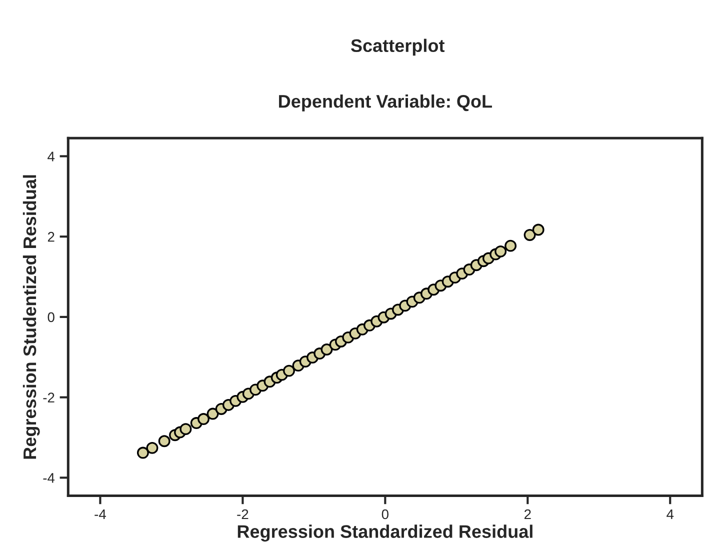  What do you see at coordinates (51, 317) in the screenshot?
I see `y-tick-label: 0` at bounding box center [51, 317].